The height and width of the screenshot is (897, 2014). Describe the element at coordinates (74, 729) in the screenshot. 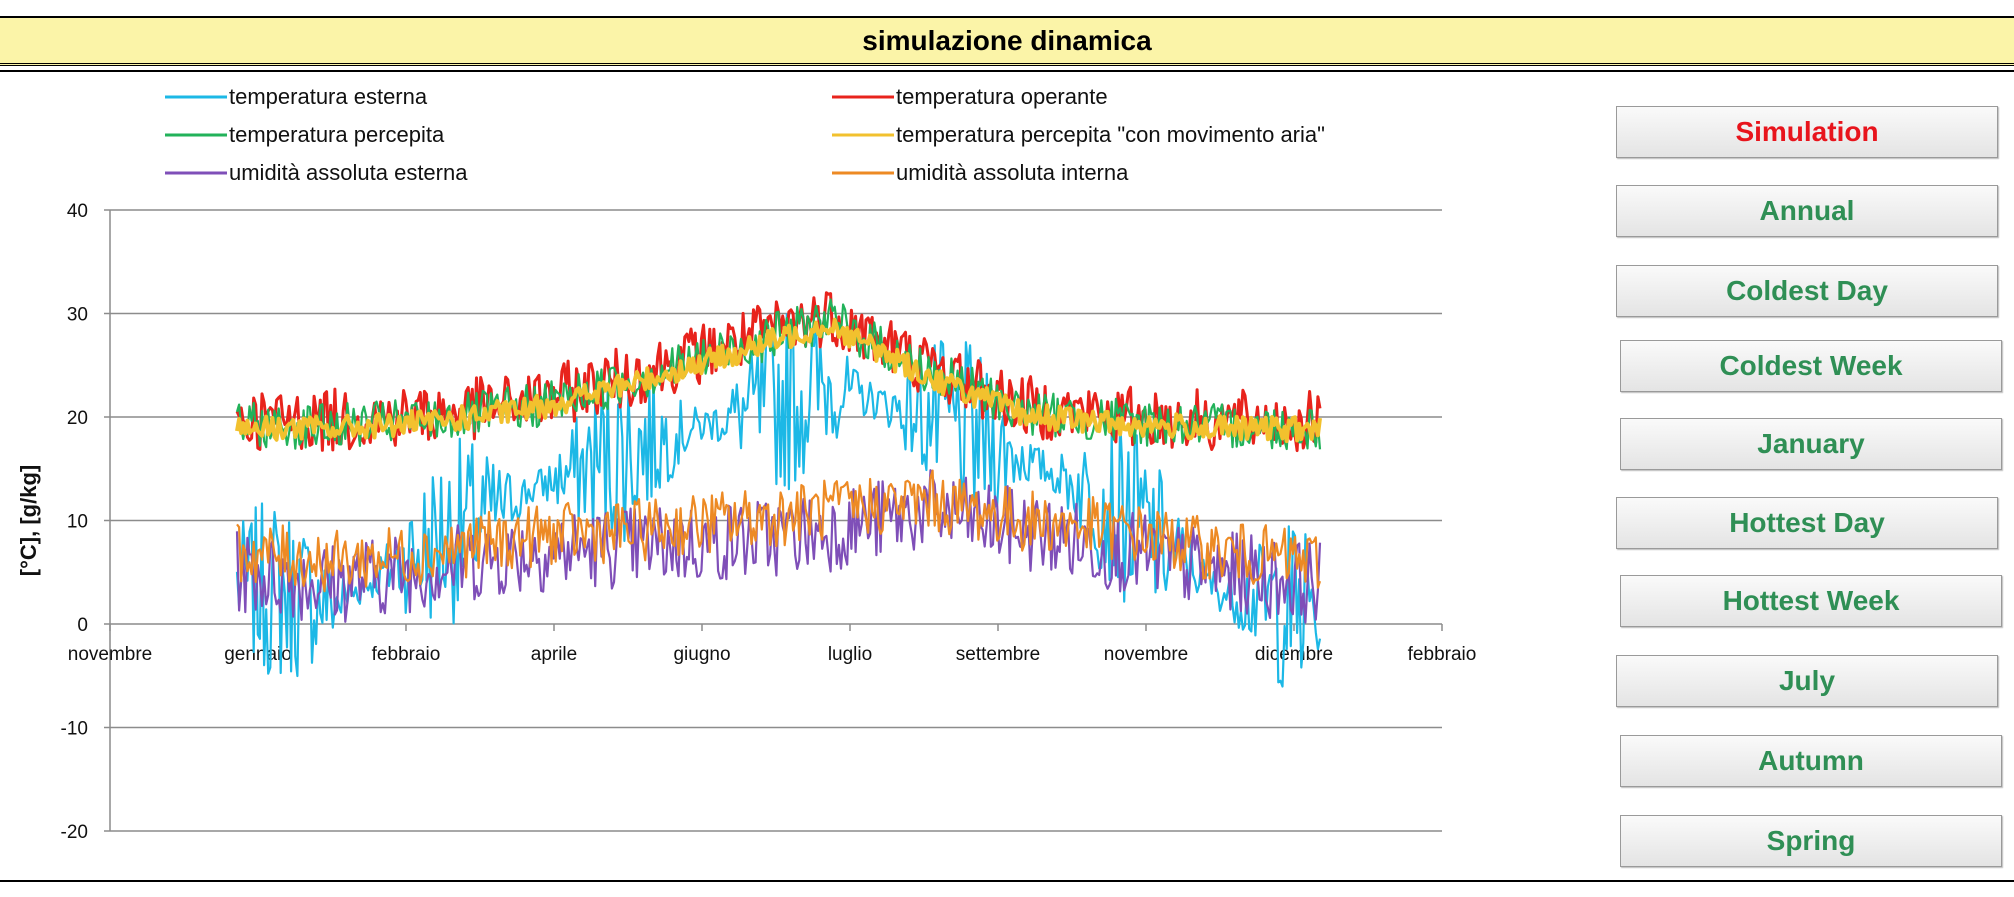

I see `y-tick-label: -10` at that location.